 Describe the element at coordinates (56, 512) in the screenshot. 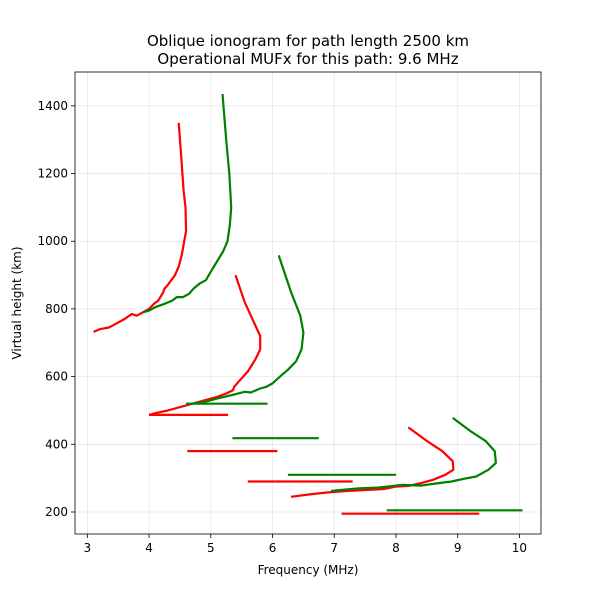

I see `y-tick-label: 200` at that location.